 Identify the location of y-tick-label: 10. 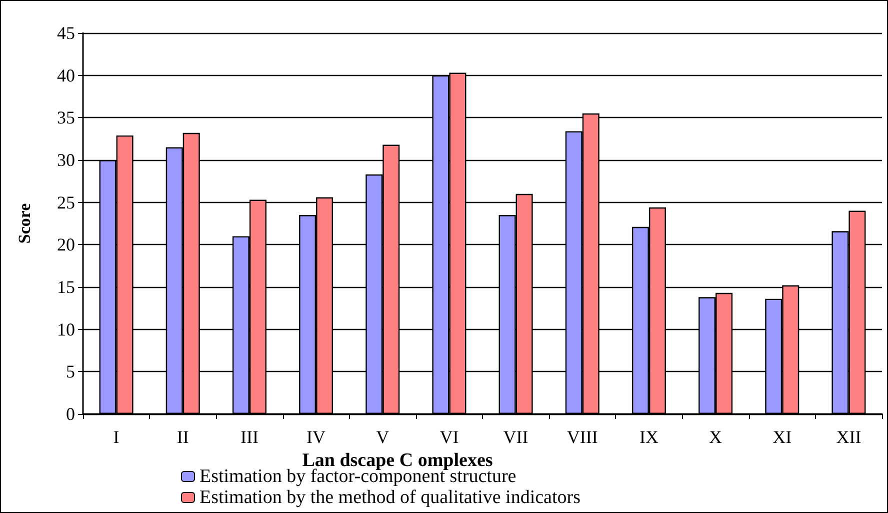
(66, 329).